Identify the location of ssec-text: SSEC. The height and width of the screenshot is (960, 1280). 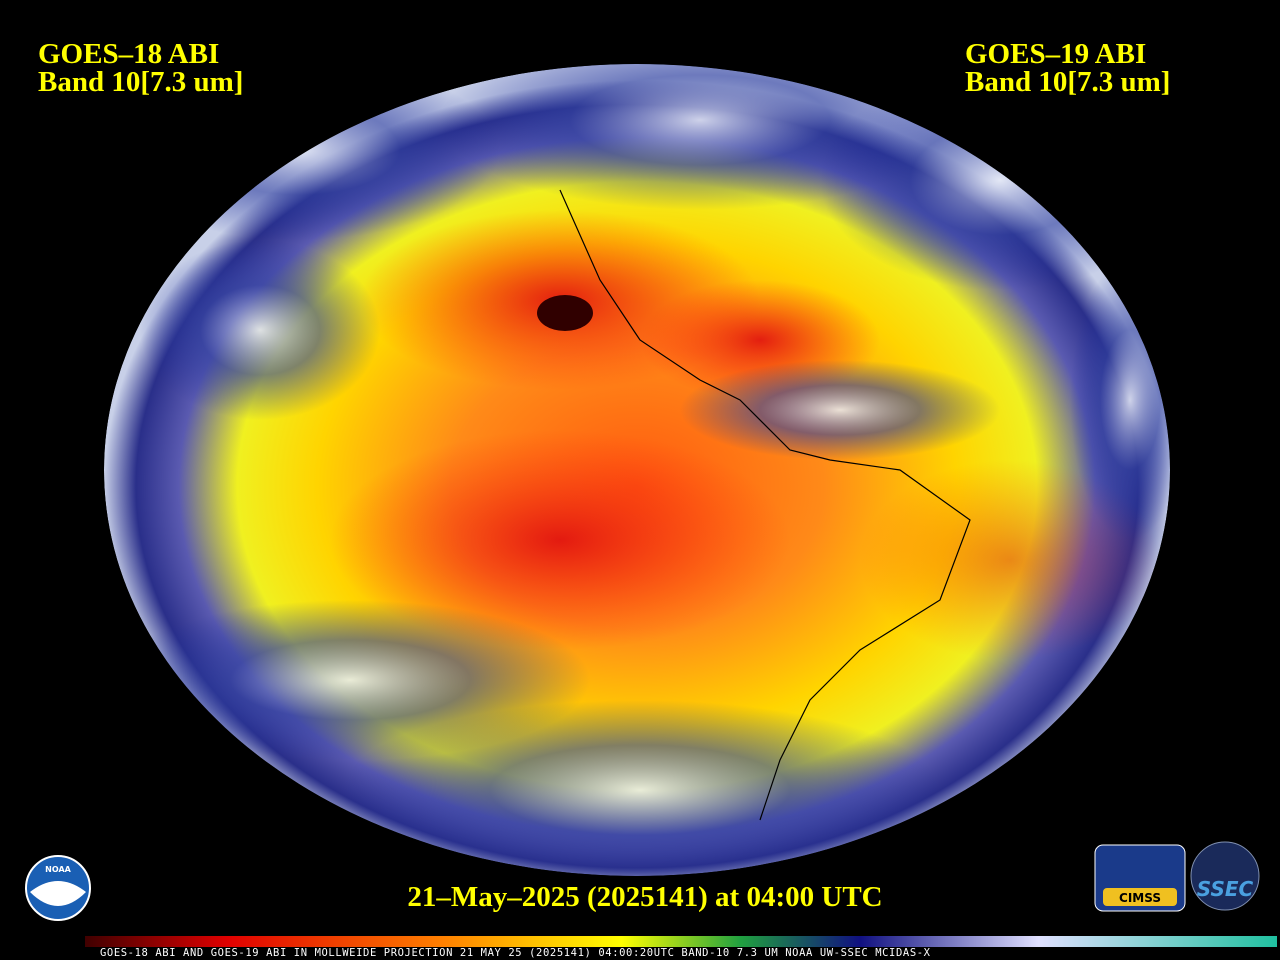
(1225, 889).